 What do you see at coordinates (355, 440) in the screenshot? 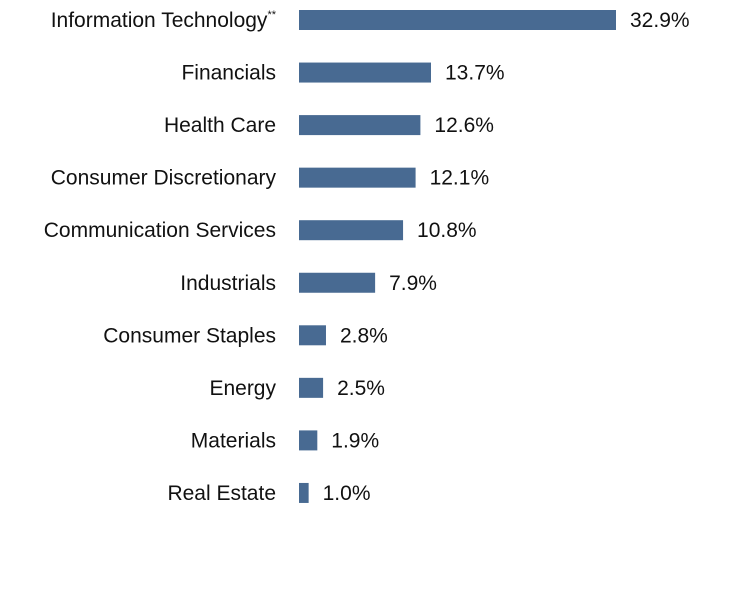
I see `value-label-materials: 1.9%` at bounding box center [355, 440].